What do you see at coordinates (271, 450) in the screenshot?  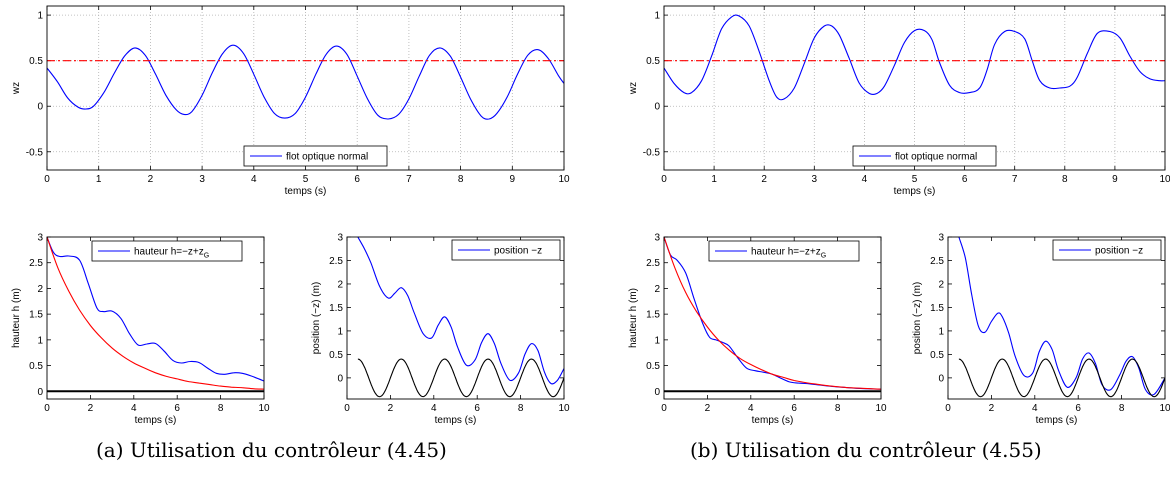 I see `caption-a: (a) Utilisation du contrôleur (4.45)` at bounding box center [271, 450].